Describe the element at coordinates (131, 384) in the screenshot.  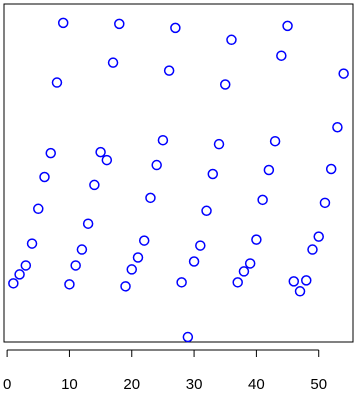
I see `x-tick-label: 20` at that location.